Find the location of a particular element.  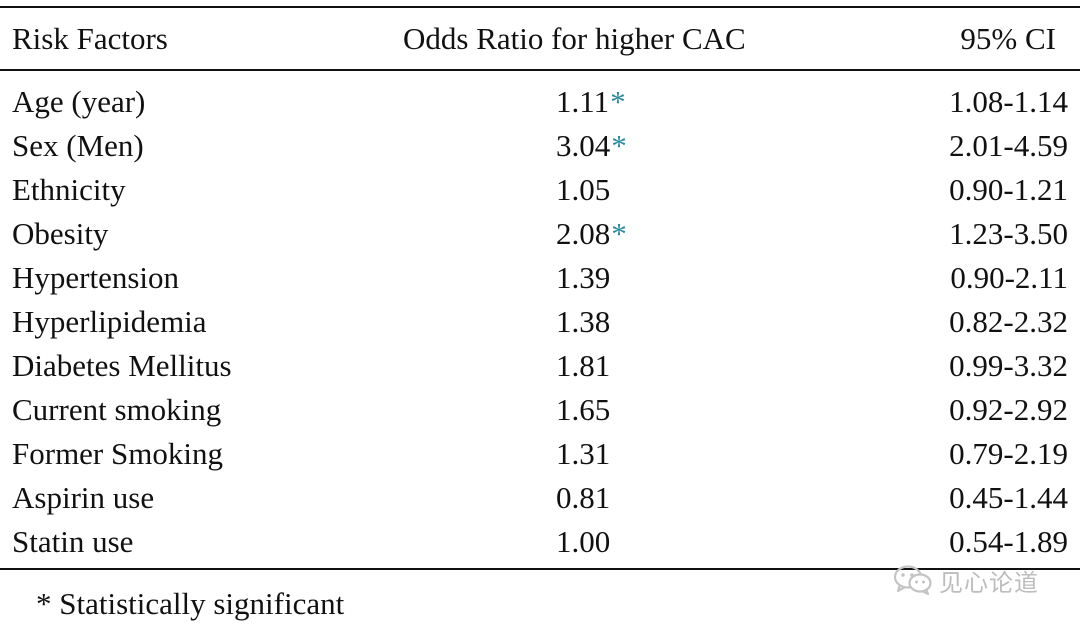

odds-ratio-cell: 2.08* is located at coordinates (606, 234).